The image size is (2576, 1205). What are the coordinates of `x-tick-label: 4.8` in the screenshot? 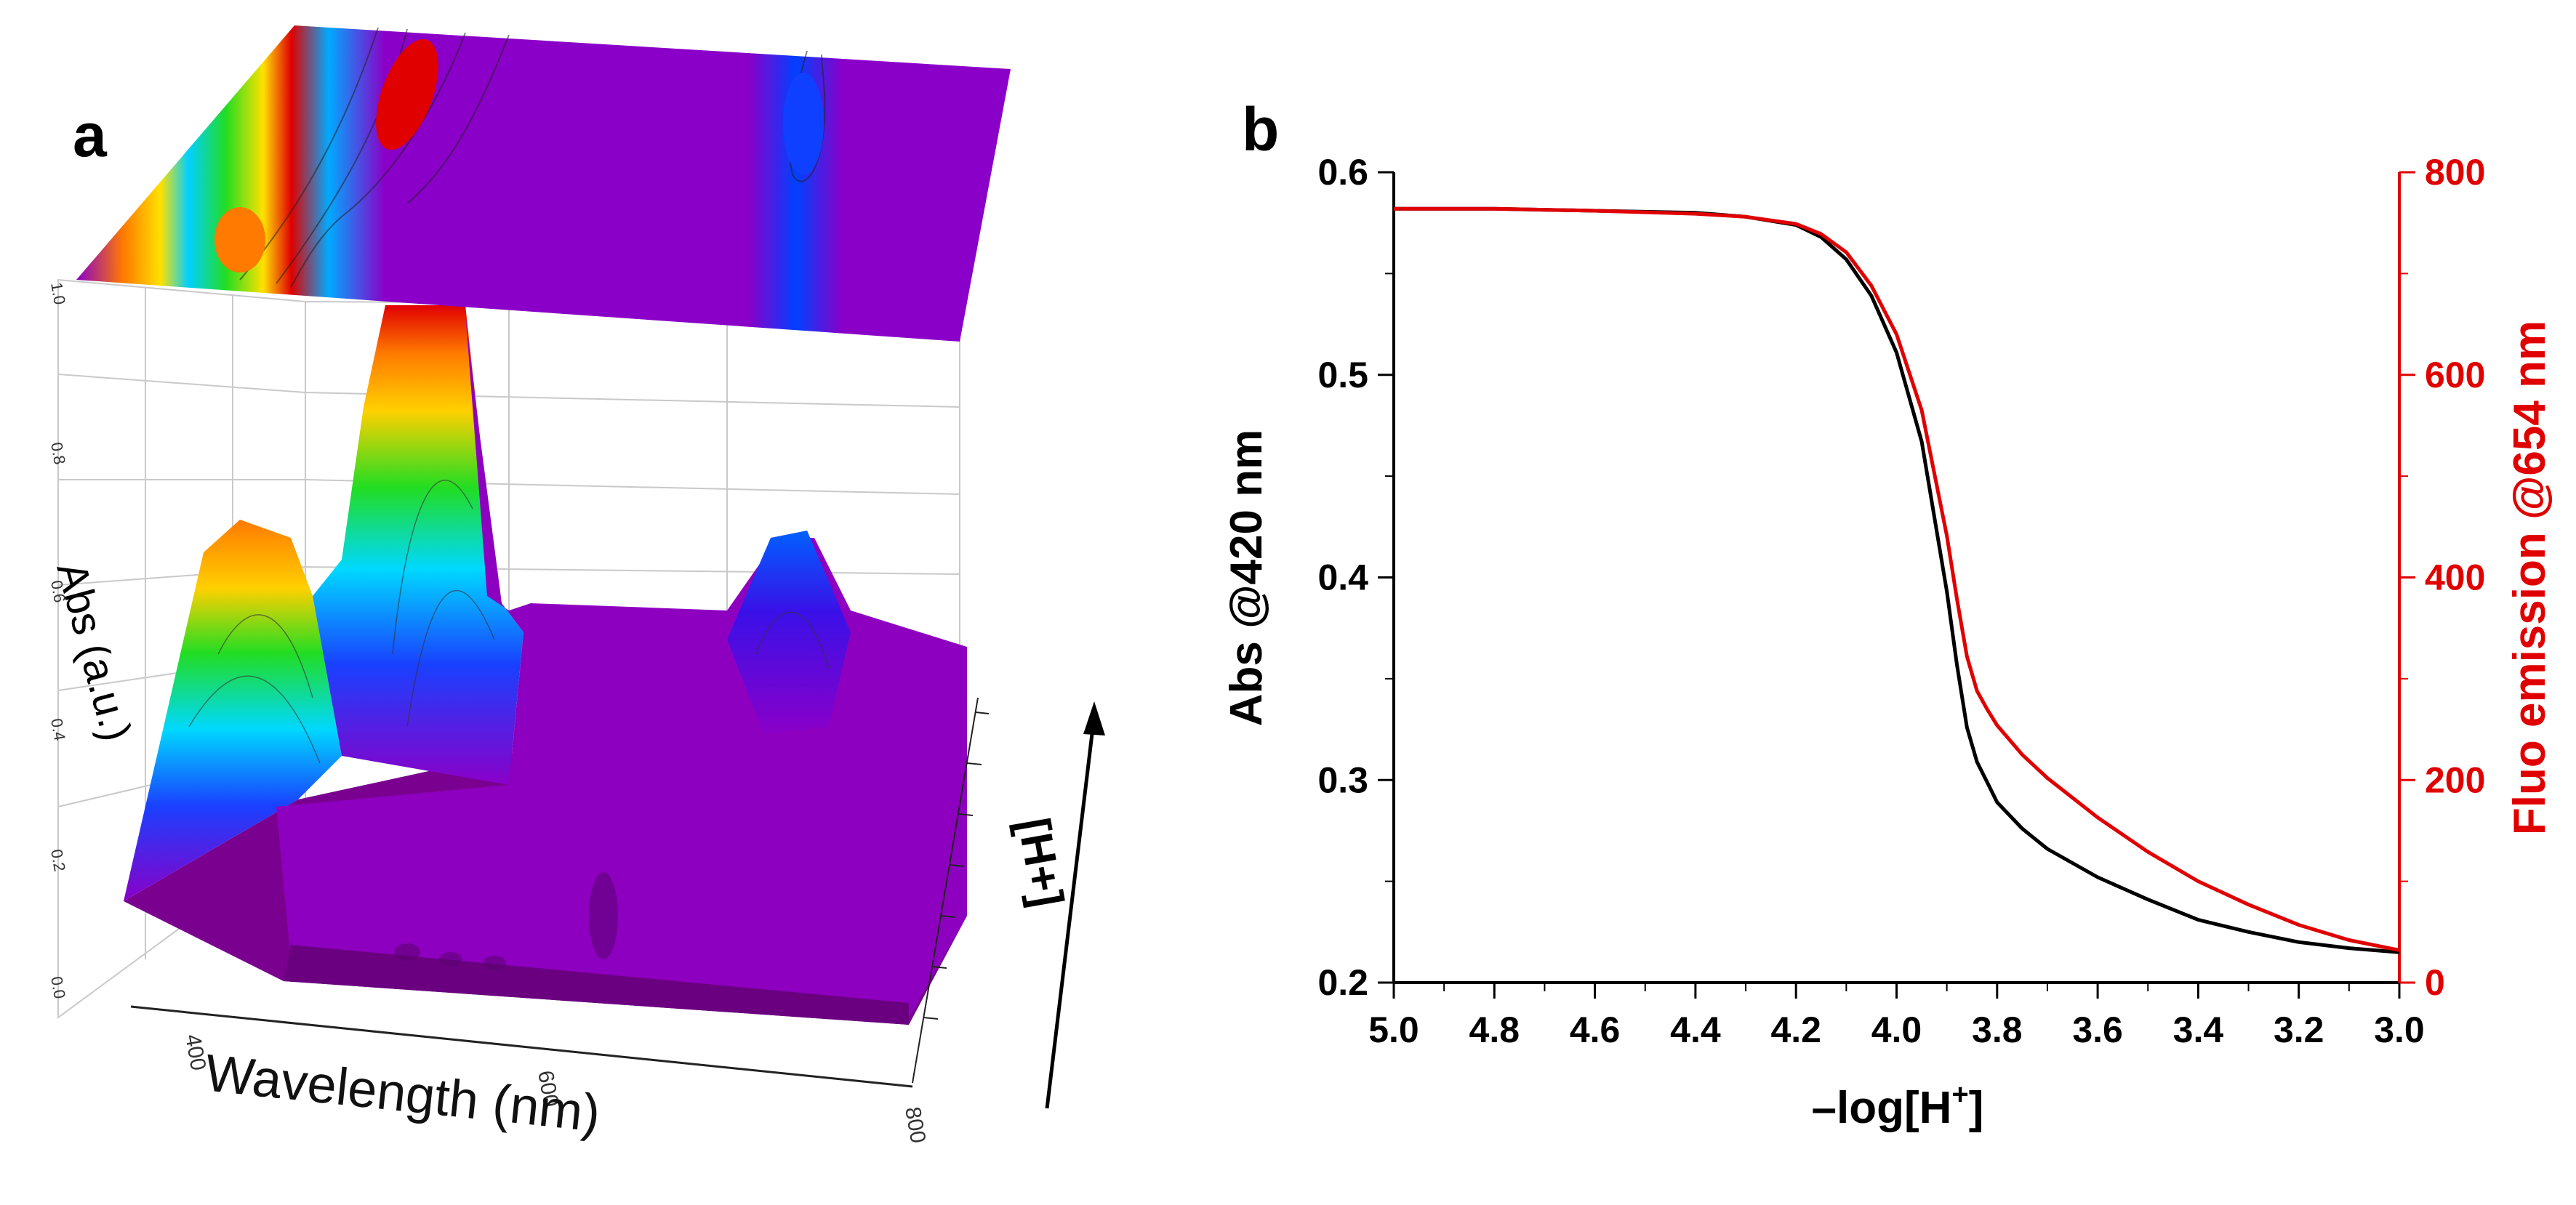 It's located at (1495, 1029).